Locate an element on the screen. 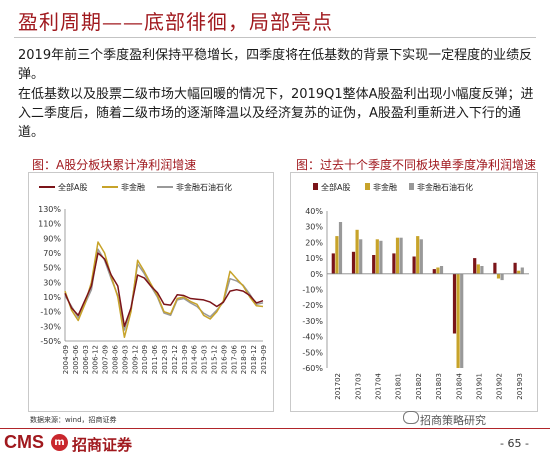 Image resolution: width=550 pixels, height=455 pixels. y-tick-label: -20% is located at coordinates (312, 305).